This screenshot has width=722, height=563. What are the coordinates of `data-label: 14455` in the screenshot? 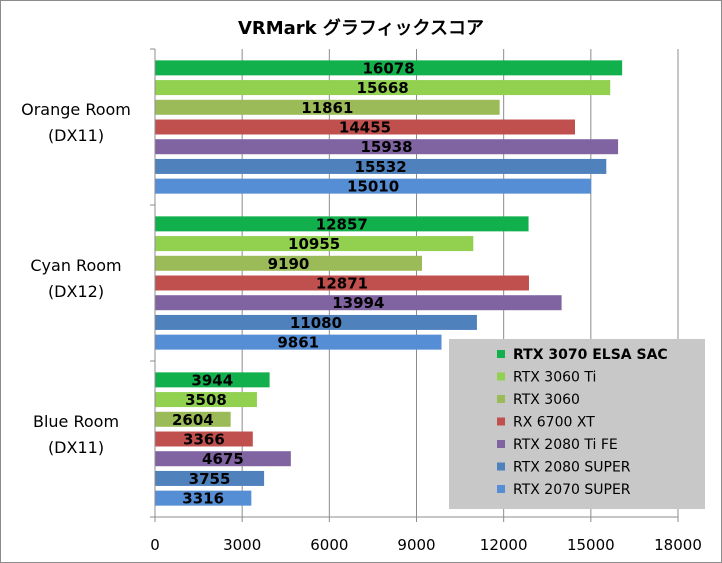 It's located at (365, 128).